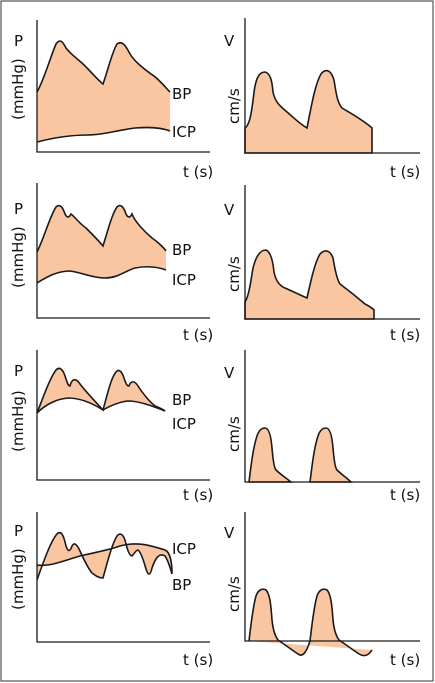  I want to click on icp-label-3: ICP, so click(184, 424).